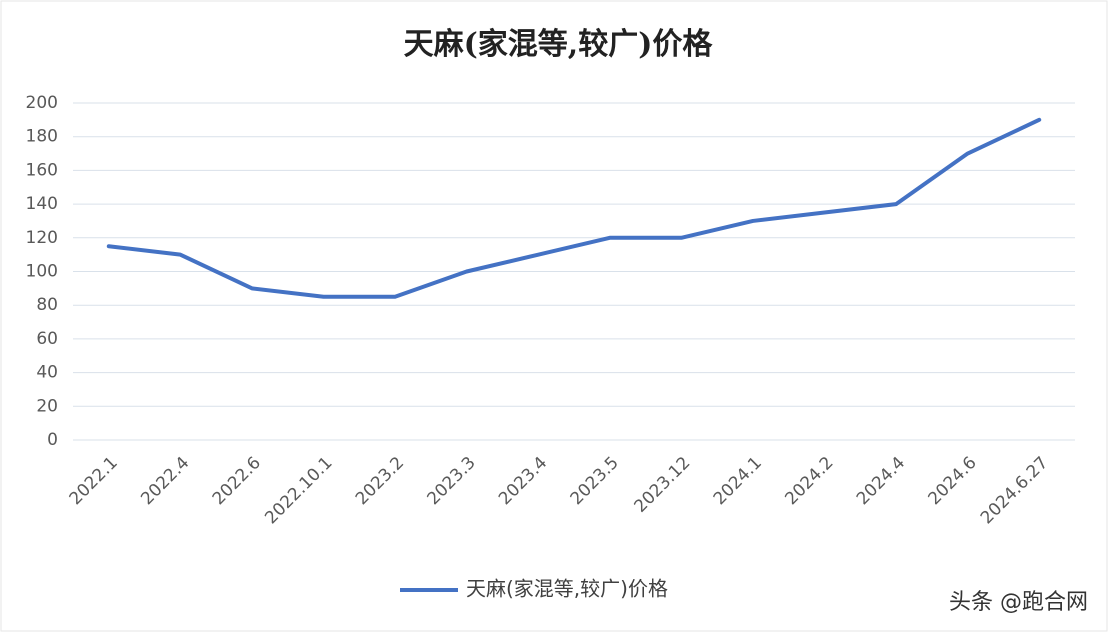 The width and height of the screenshot is (1108, 632). What do you see at coordinates (42, 272) in the screenshot?
I see `y-tick-label: 100` at bounding box center [42, 272].